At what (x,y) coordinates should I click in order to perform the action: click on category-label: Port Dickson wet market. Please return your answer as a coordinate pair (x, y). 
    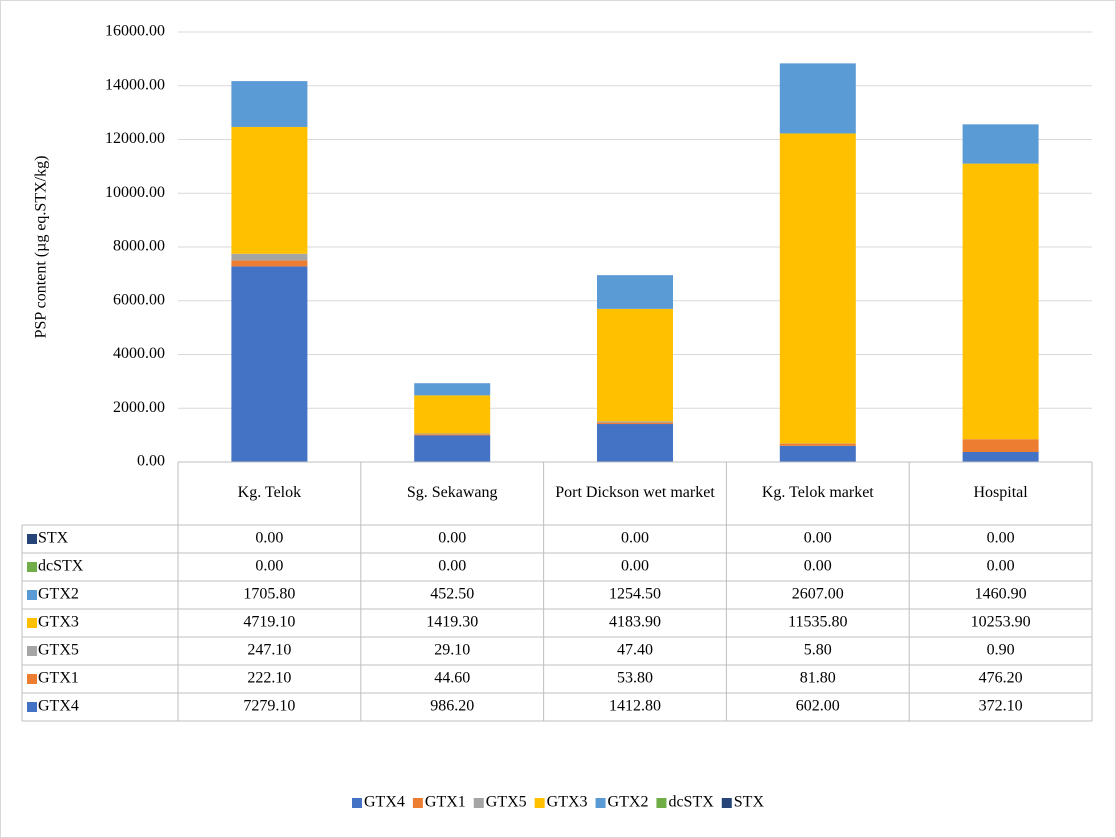
    Looking at the image, I should click on (635, 492).